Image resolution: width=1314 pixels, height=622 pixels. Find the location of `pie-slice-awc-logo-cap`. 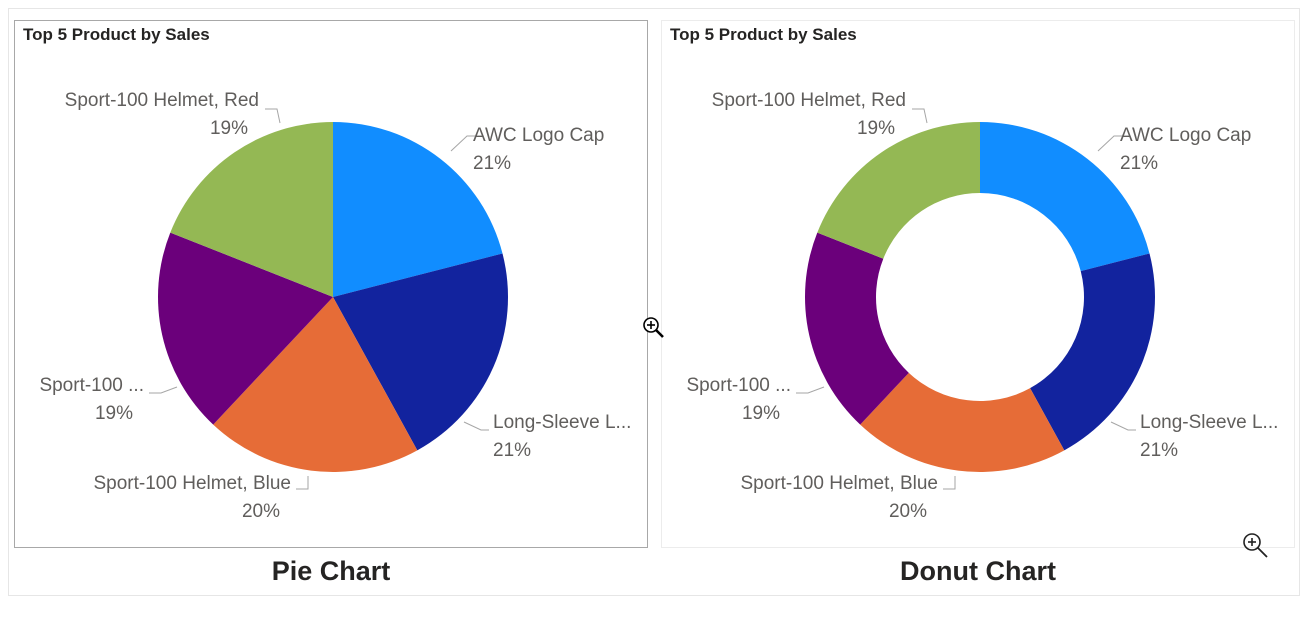

pie-slice-awc-logo-cap is located at coordinates (418, 209).